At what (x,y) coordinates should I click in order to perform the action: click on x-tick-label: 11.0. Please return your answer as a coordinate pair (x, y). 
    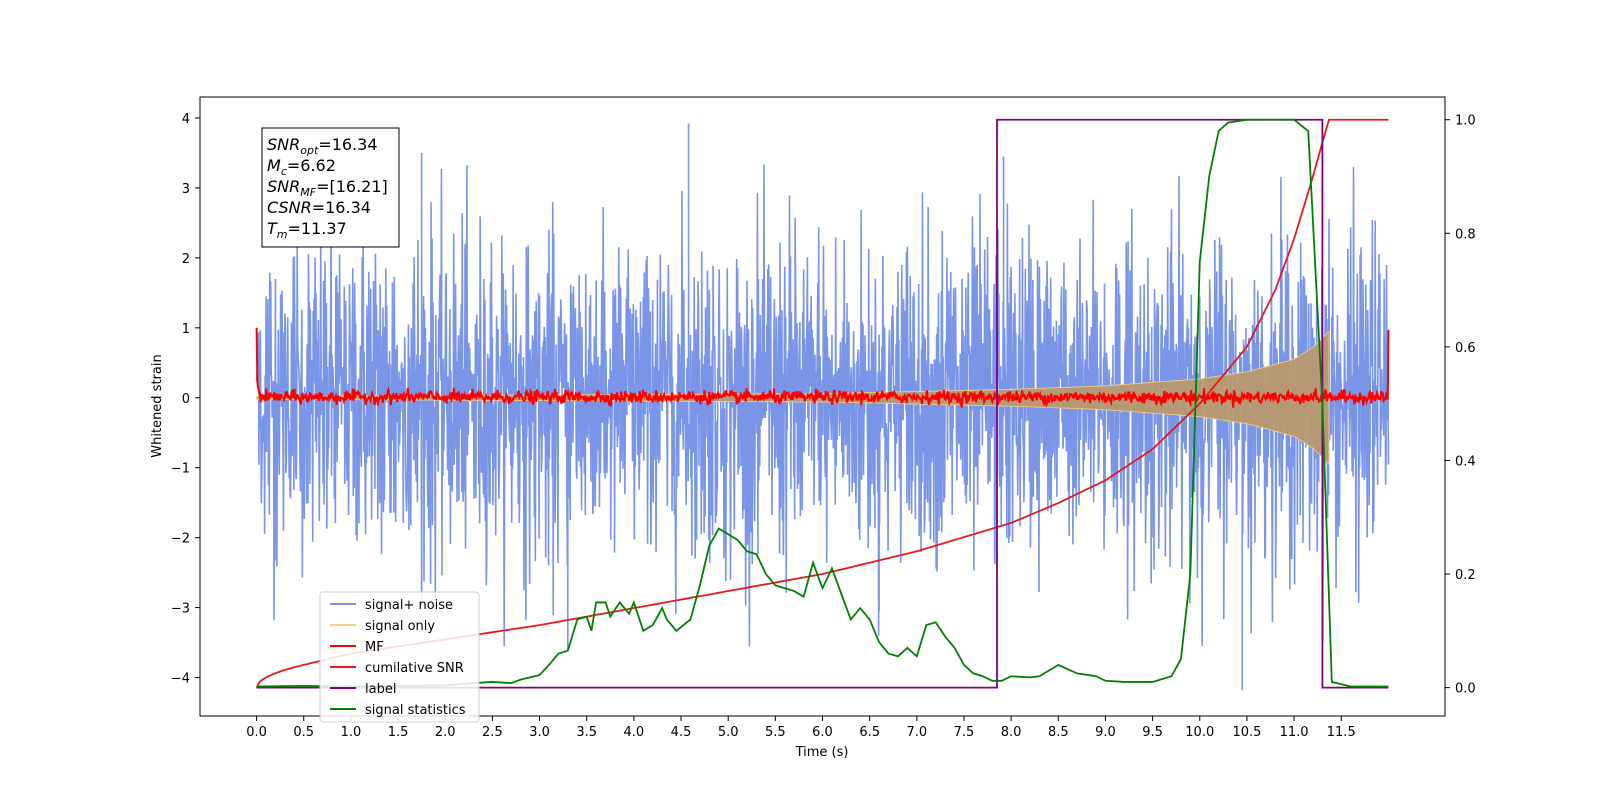
    Looking at the image, I should click on (1294, 732).